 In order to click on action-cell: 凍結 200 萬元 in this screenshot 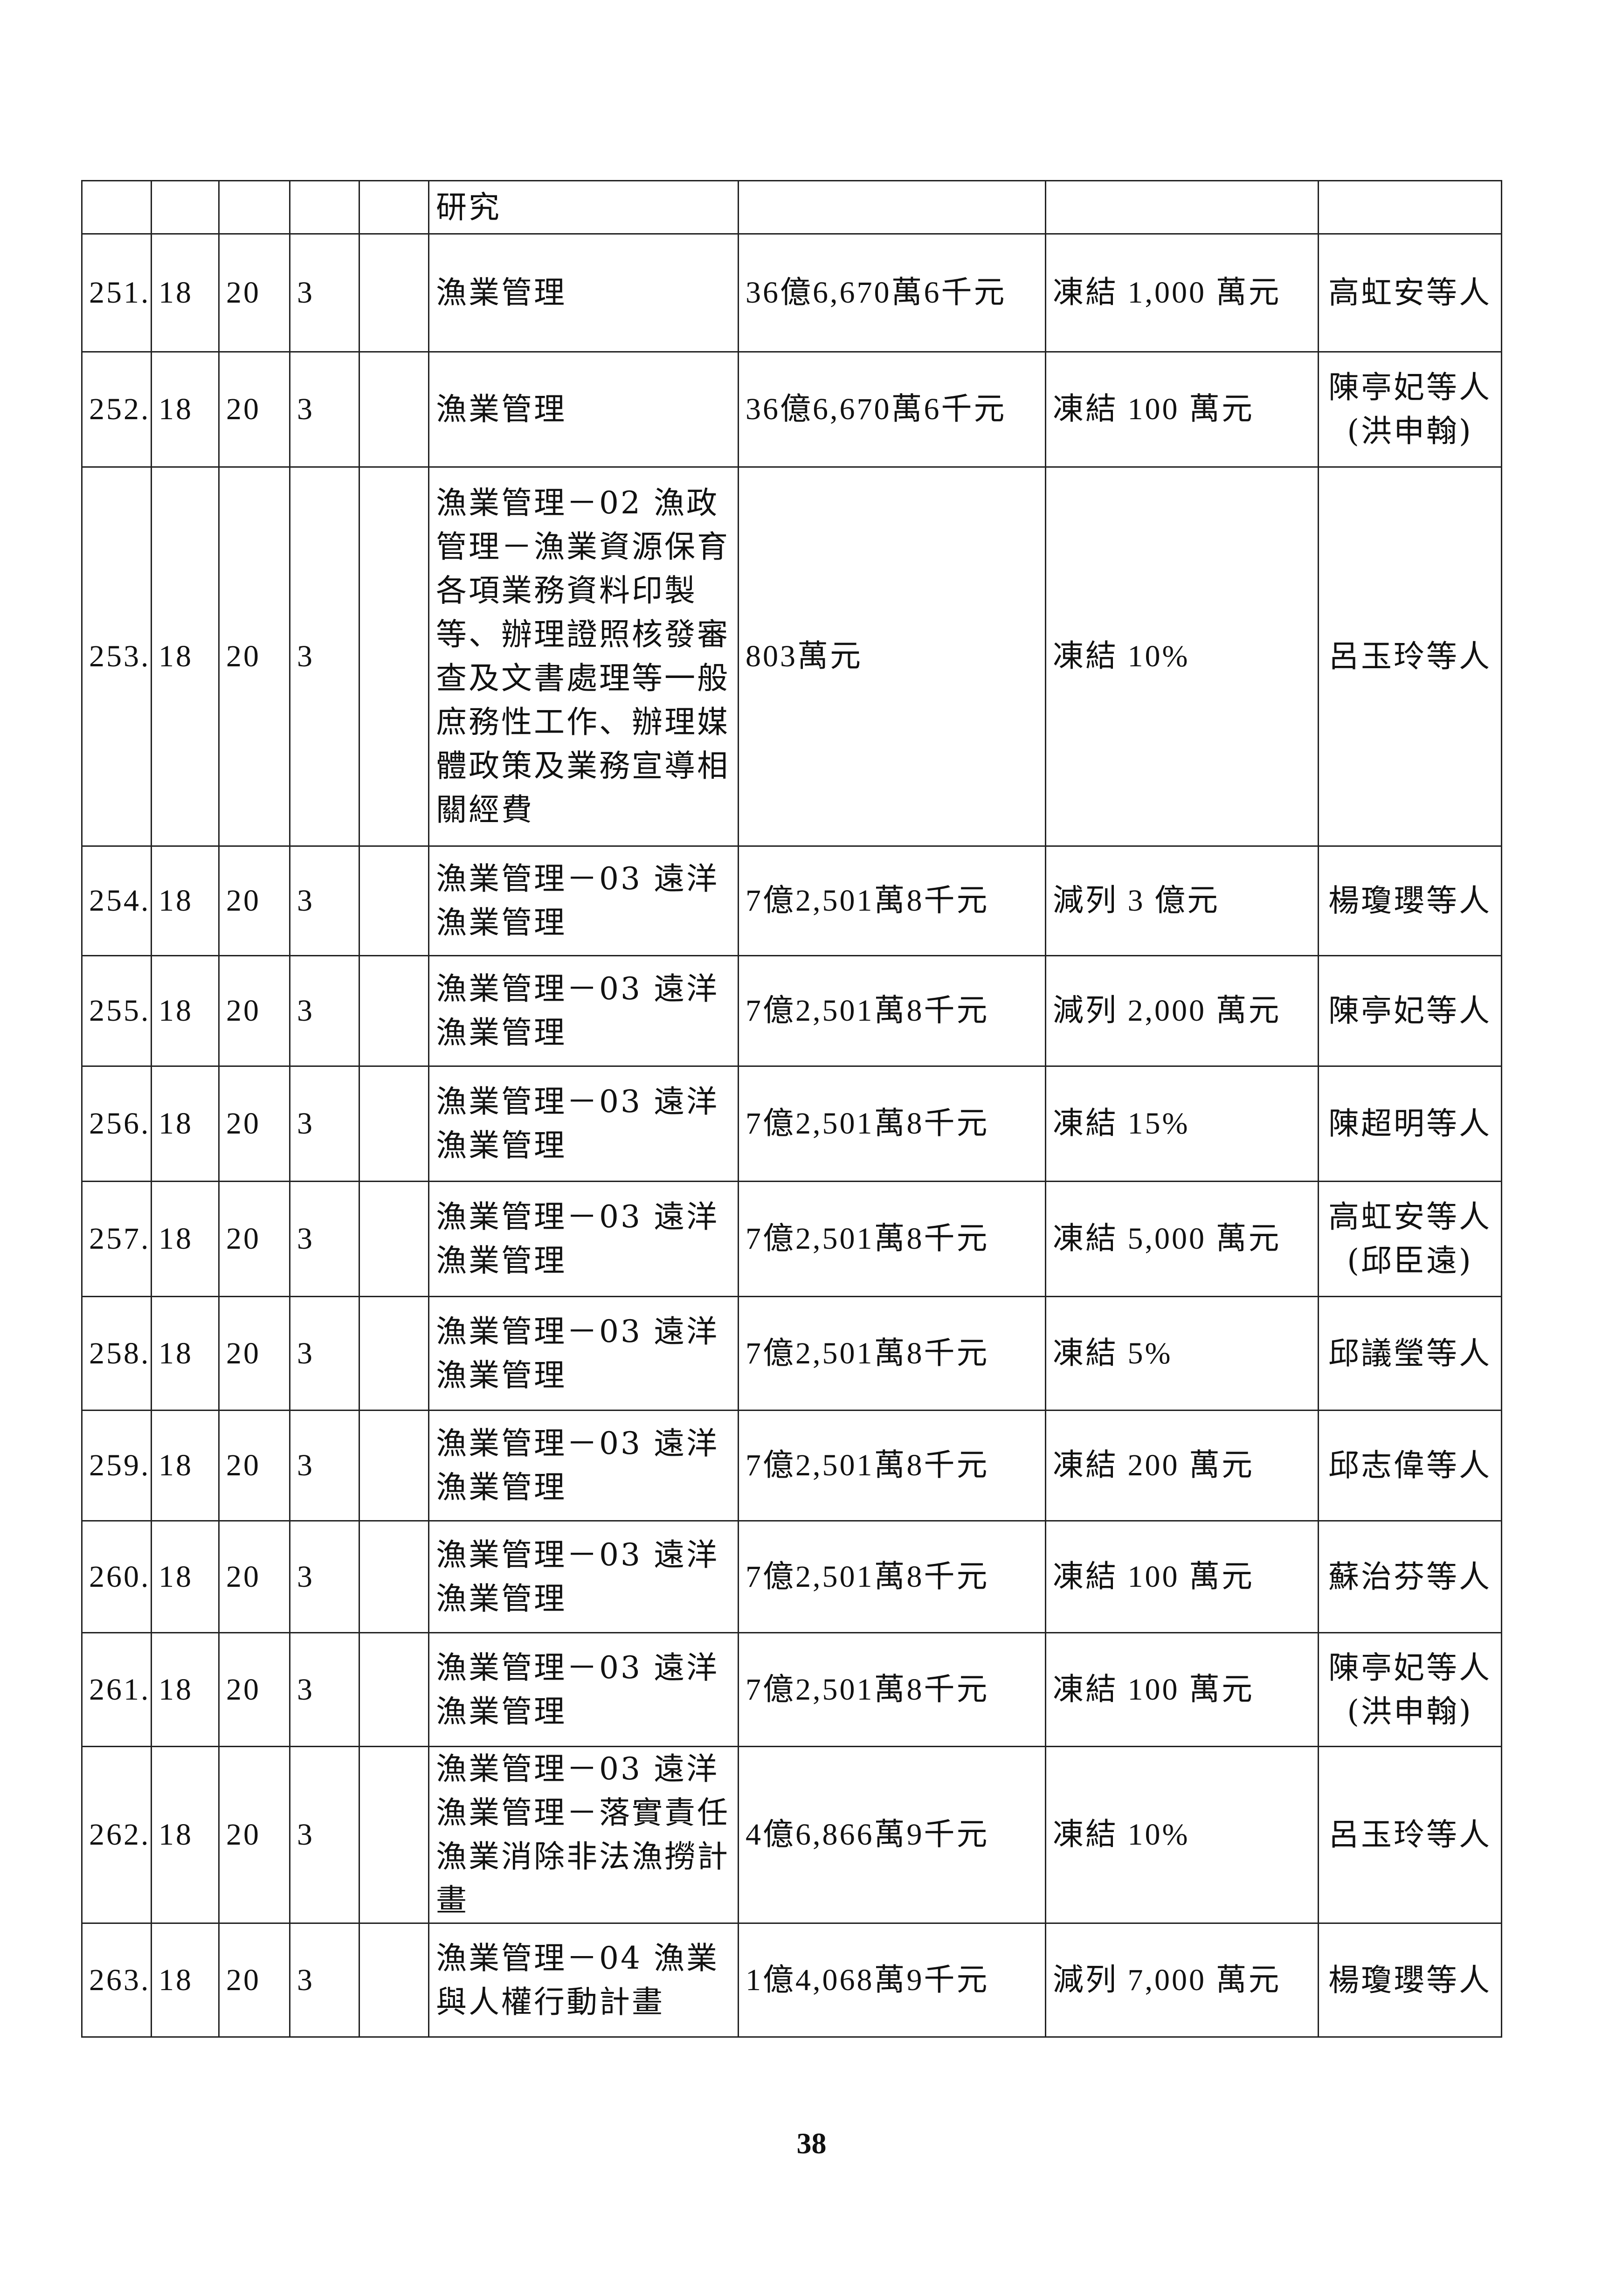, I will do `click(1182, 1465)`.